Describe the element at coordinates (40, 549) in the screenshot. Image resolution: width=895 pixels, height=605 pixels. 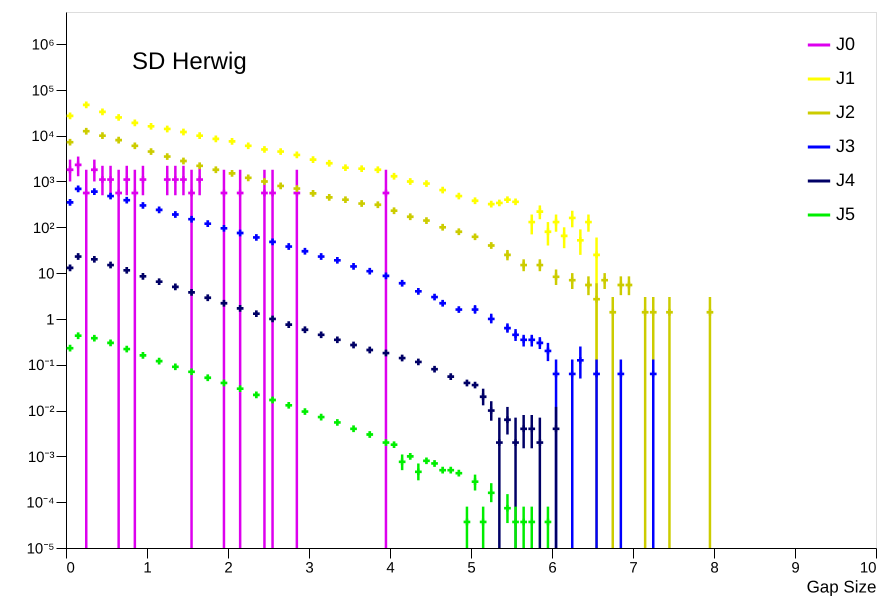
I see `y-tick-label: 10⁻⁵` at that location.